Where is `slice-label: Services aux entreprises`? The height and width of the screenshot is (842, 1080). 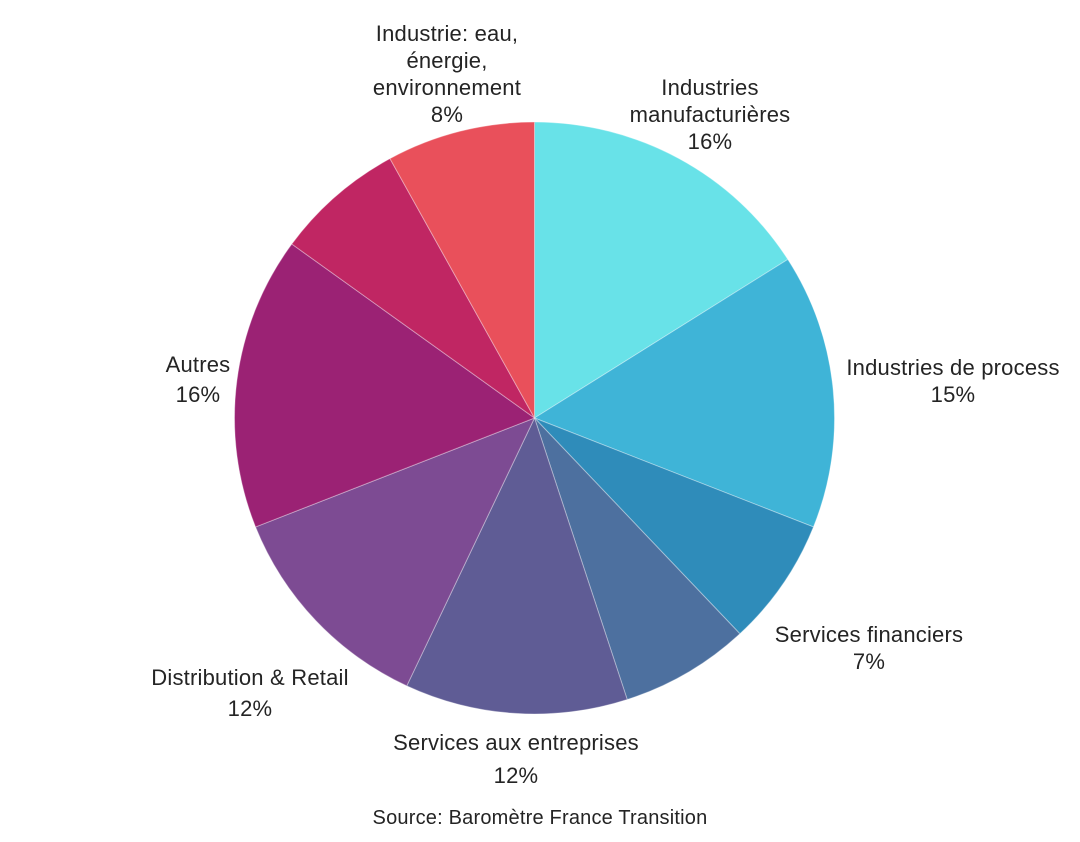
slice-label: Services aux entreprises is located at coordinates (516, 742).